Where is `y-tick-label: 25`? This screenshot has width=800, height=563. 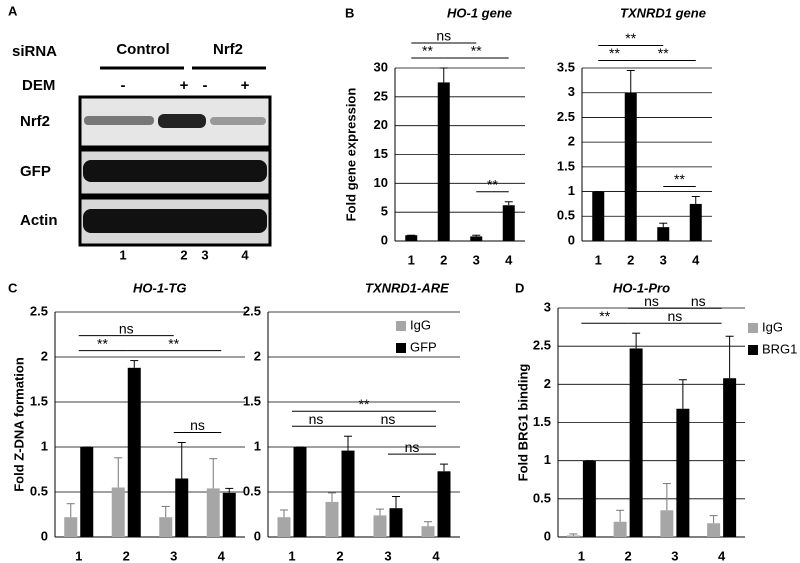 y-tick-label: 25 is located at coordinates (381, 95).